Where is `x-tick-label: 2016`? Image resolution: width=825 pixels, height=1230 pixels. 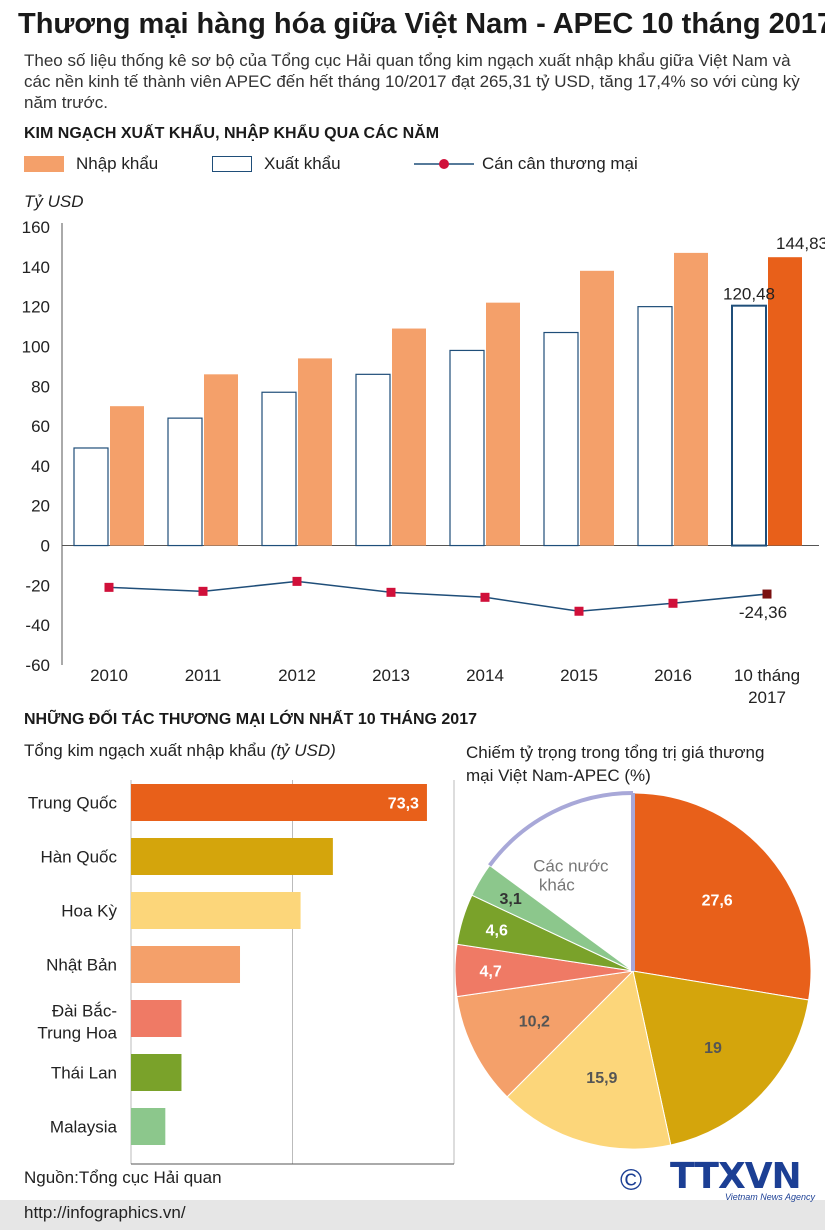
x-tick-label: 2016 is located at coordinates (673, 675).